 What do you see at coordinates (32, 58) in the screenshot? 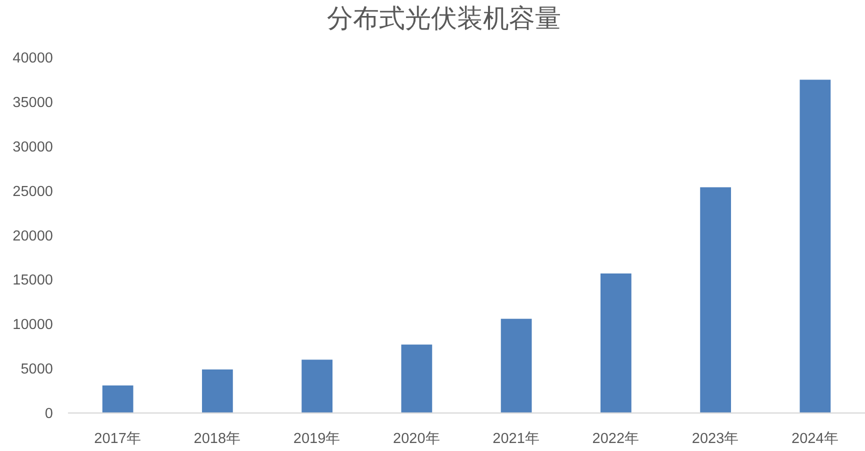
I see `y-tick-label: 40000` at bounding box center [32, 58].